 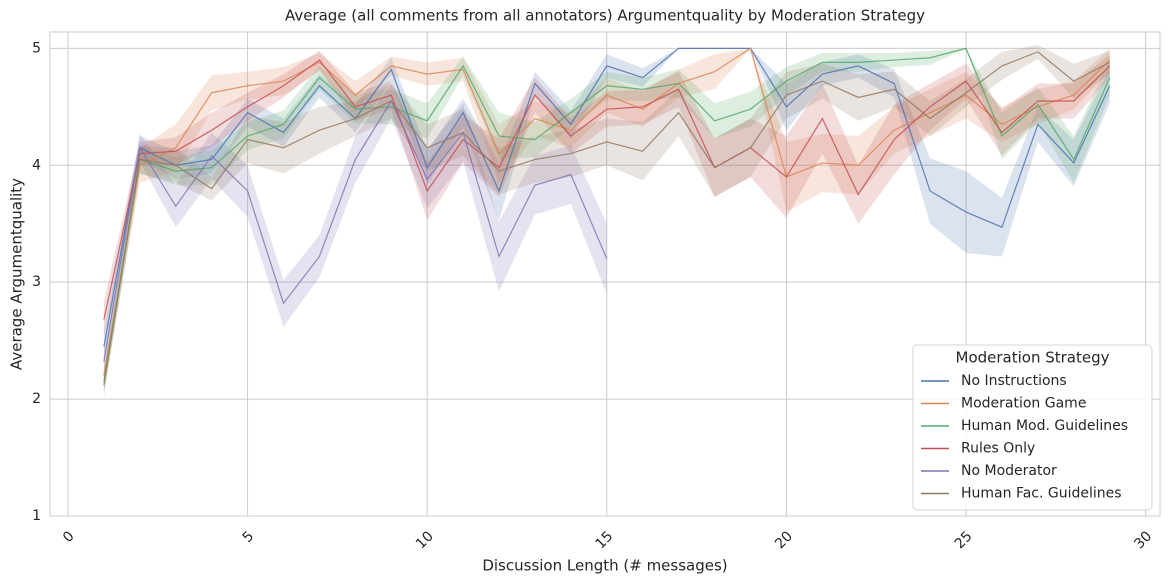 What do you see at coordinates (998, 449) in the screenshot?
I see `legend-label: Rules Only` at bounding box center [998, 449].